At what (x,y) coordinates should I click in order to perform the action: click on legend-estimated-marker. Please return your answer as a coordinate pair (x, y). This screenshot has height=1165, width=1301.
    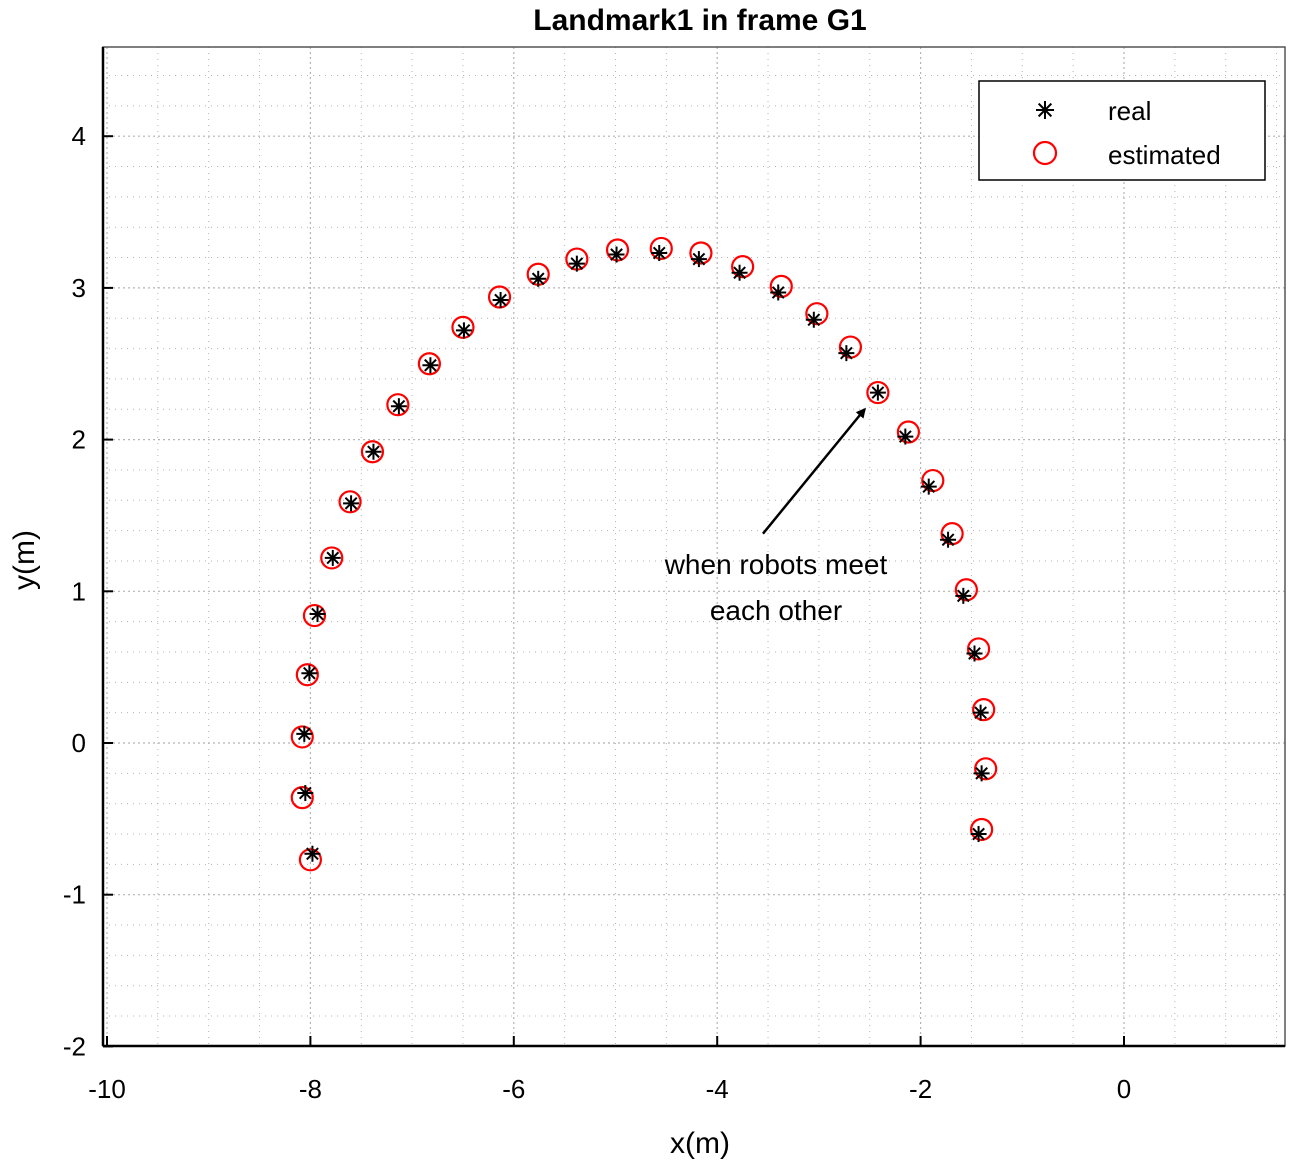
    Looking at the image, I should click on (1045, 153).